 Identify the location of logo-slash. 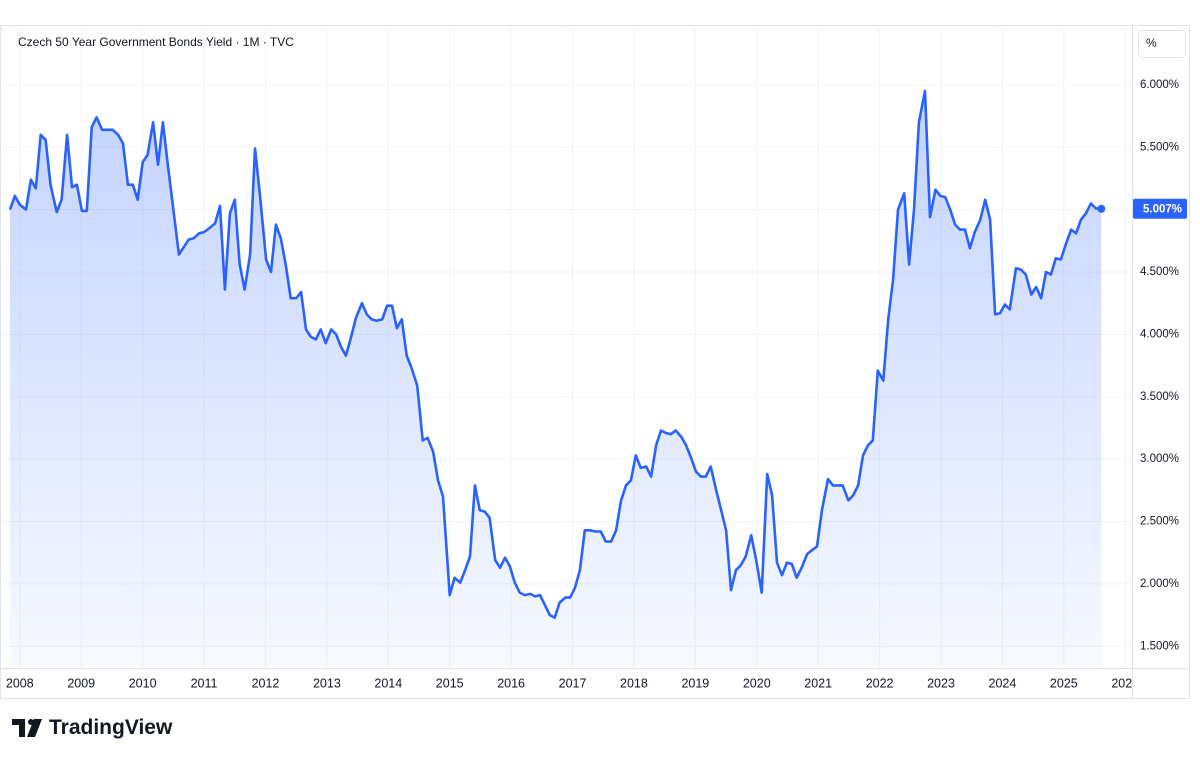
(34, 728).